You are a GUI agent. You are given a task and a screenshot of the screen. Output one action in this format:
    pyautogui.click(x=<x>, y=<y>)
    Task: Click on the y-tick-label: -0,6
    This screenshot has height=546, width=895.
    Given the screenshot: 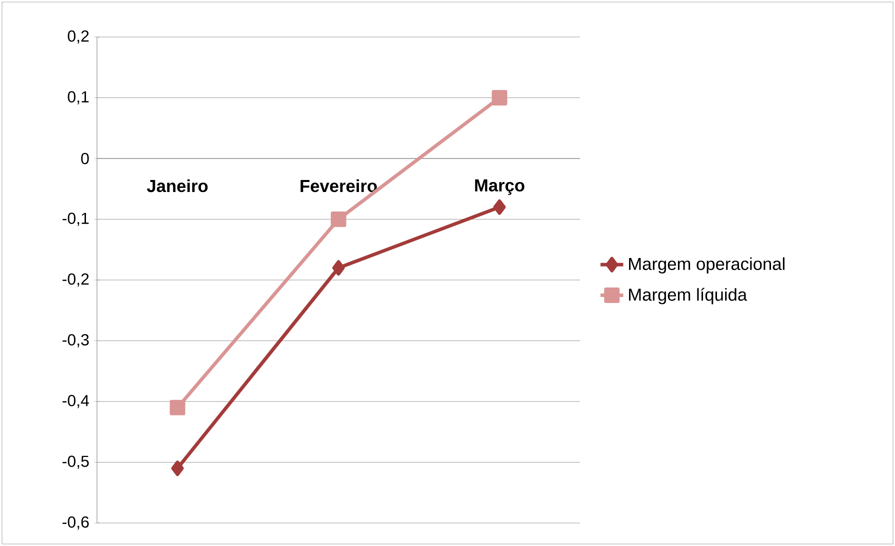 What is the action you would take?
    pyautogui.click(x=75, y=523)
    